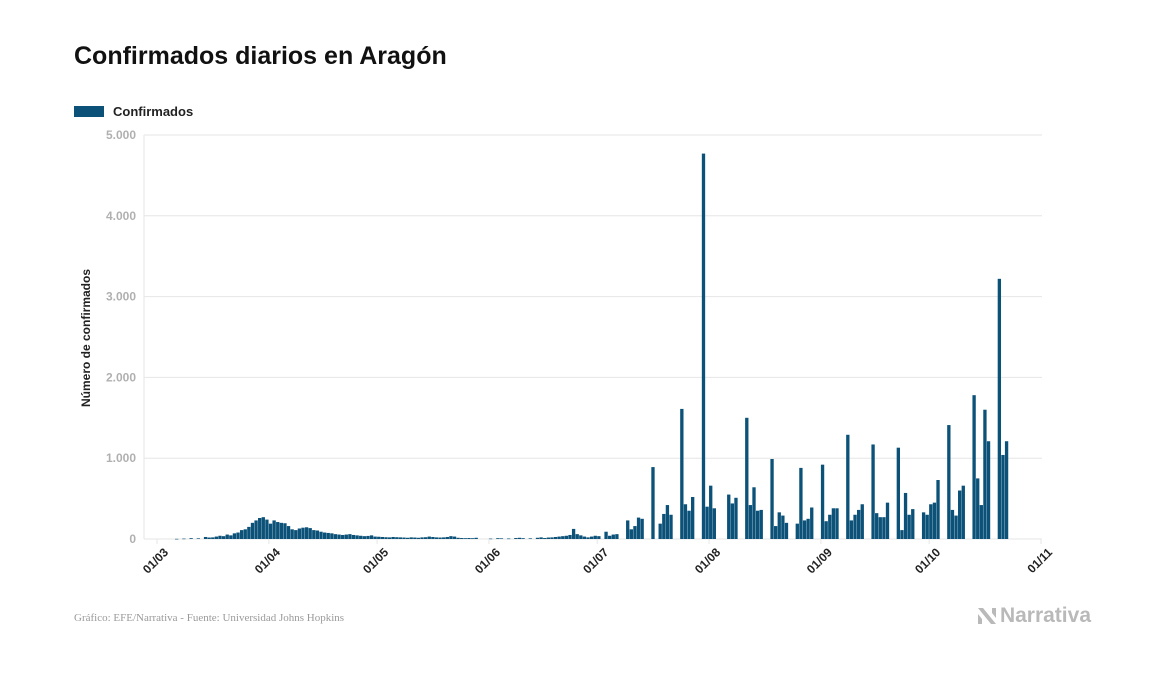 The width and height of the screenshot is (1157, 674). What do you see at coordinates (86, 338) in the screenshot?
I see `y-axis-label: Número de confirmados` at bounding box center [86, 338].